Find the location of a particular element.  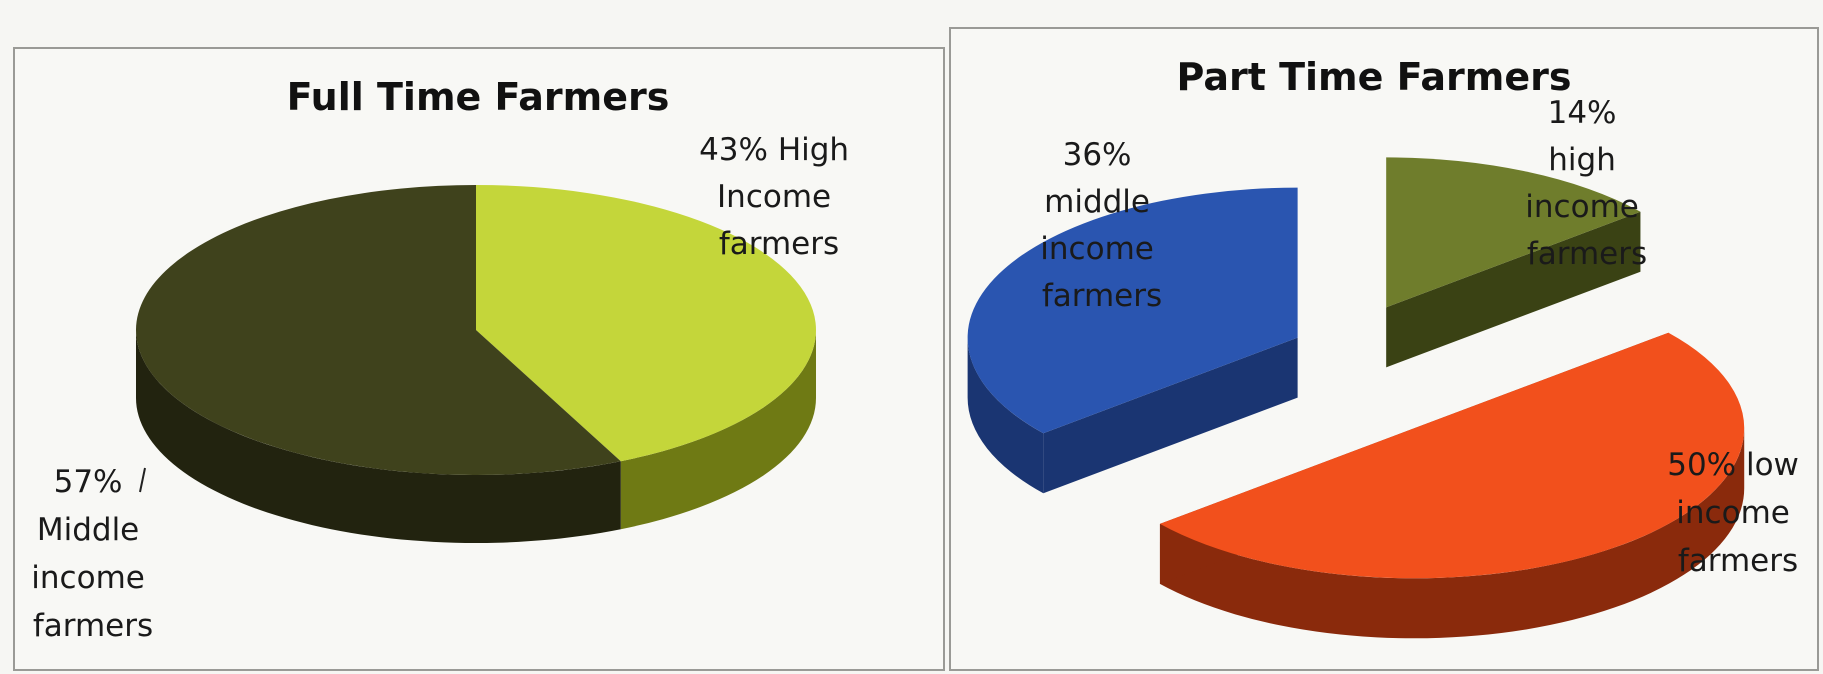

part-time-low-income-label-line-3: farmers is located at coordinates (1738, 561).